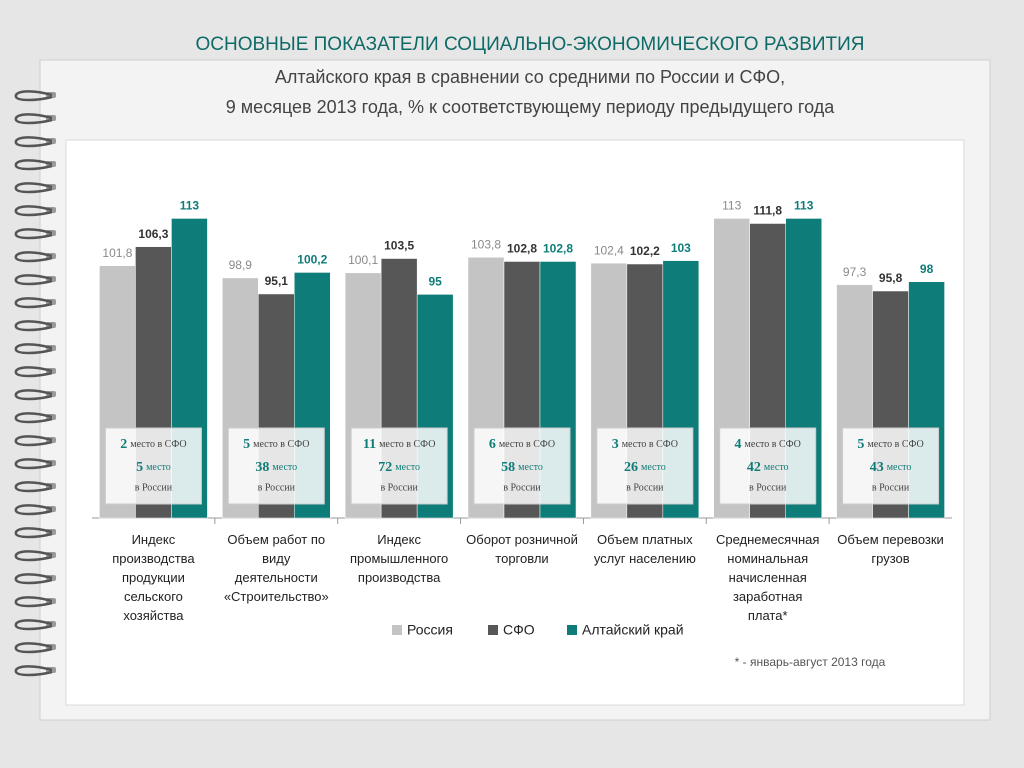 This screenshot has height=768, width=1024. What do you see at coordinates (609, 250) in the screenshot?
I see `value-label: 102,4` at bounding box center [609, 250].